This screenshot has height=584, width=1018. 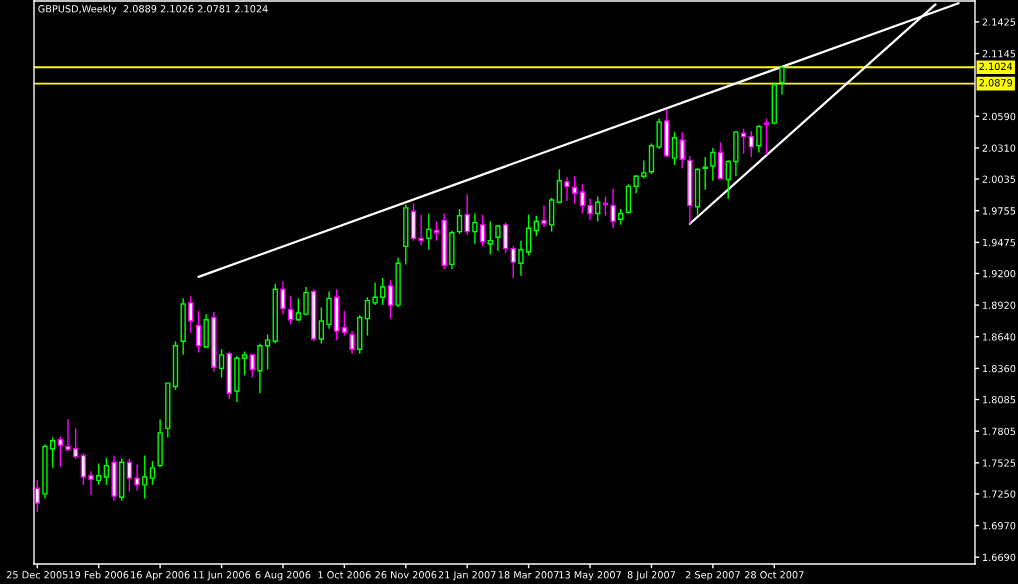 I want to click on x-tick-label: 13 May 2007, so click(x=590, y=576).